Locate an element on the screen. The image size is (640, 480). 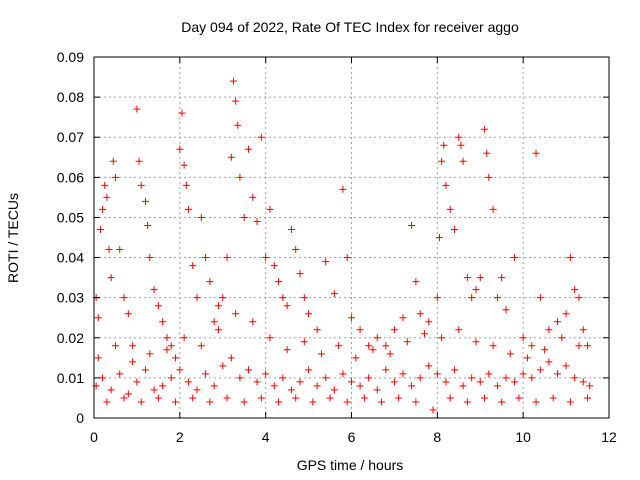
x-tick-label: 12 is located at coordinates (609, 437).